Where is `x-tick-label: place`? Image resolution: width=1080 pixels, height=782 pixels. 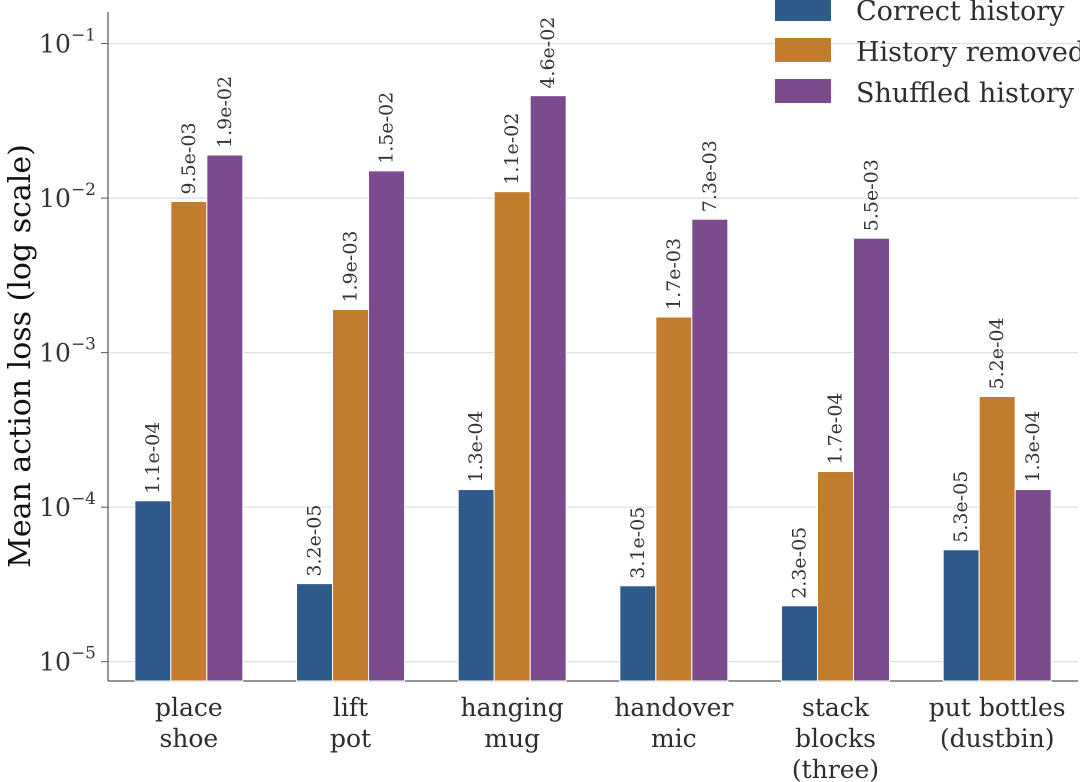
x-tick-label: place is located at coordinates (189, 707).